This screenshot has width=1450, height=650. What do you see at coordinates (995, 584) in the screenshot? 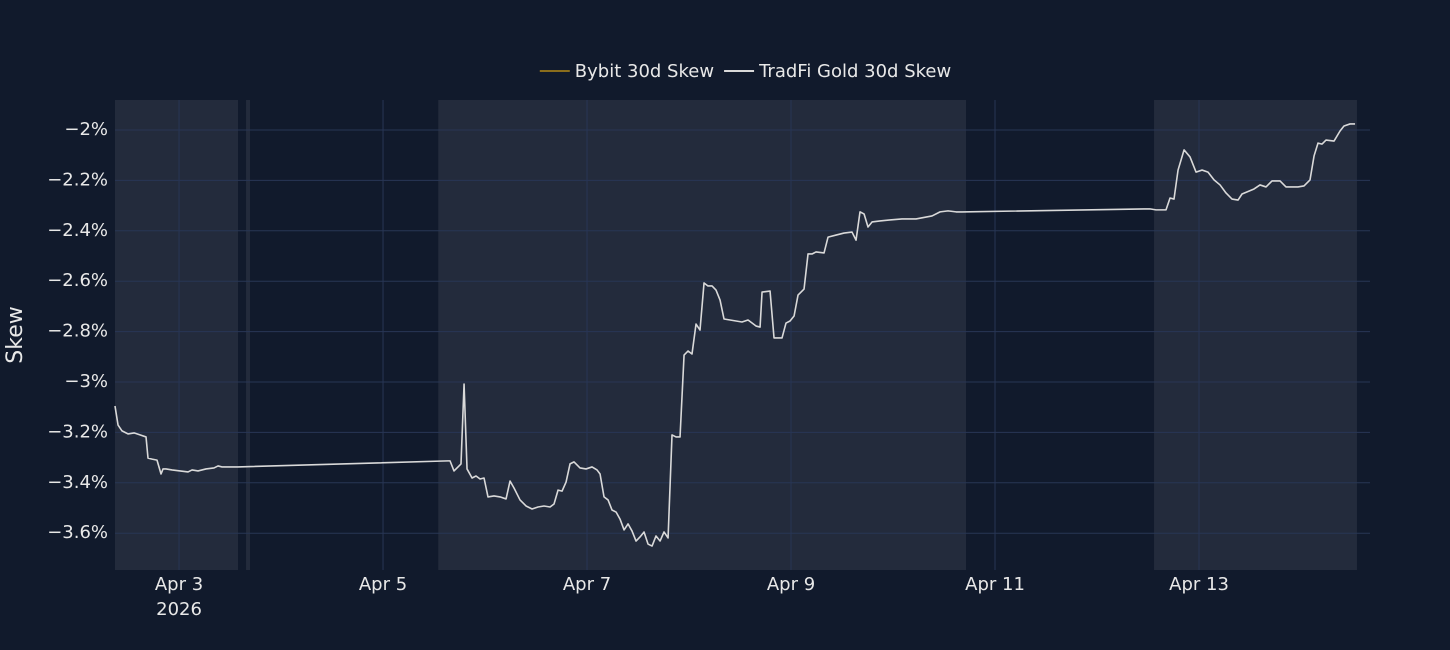
I see `x-tick-label: Apr 11` at bounding box center [995, 584].